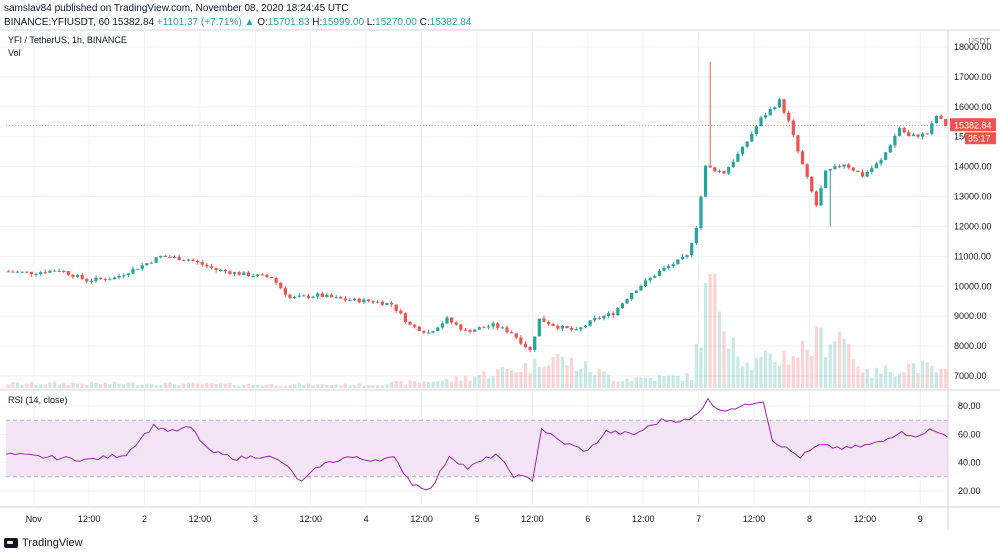 This screenshot has width=1000, height=553. I want to click on price-tick-label: 10000.00, so click(973, 286).